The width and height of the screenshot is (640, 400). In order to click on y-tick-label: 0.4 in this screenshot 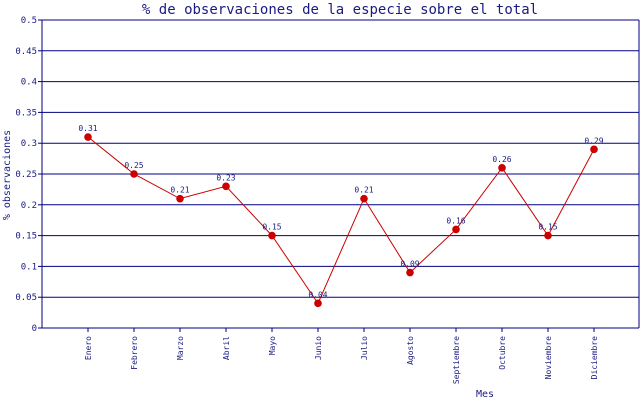, I will do `click(29, 83)`.